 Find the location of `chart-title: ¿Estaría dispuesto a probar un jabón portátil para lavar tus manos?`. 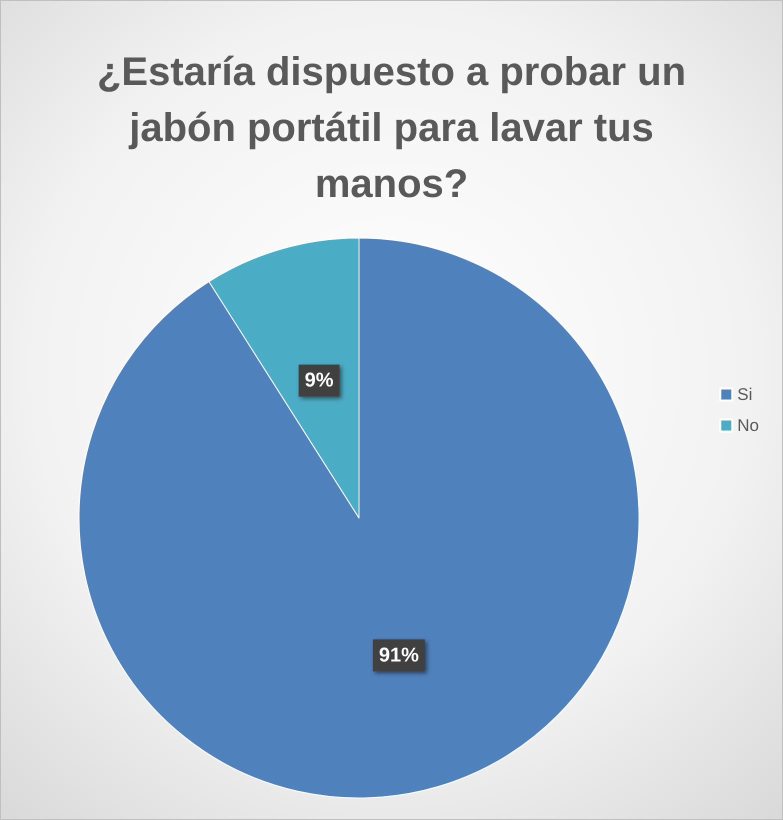

chart-title: ¿Estaría dispuesto a probar un jabón portátil para lavar tus manos? is located at coordinates (391, 128).